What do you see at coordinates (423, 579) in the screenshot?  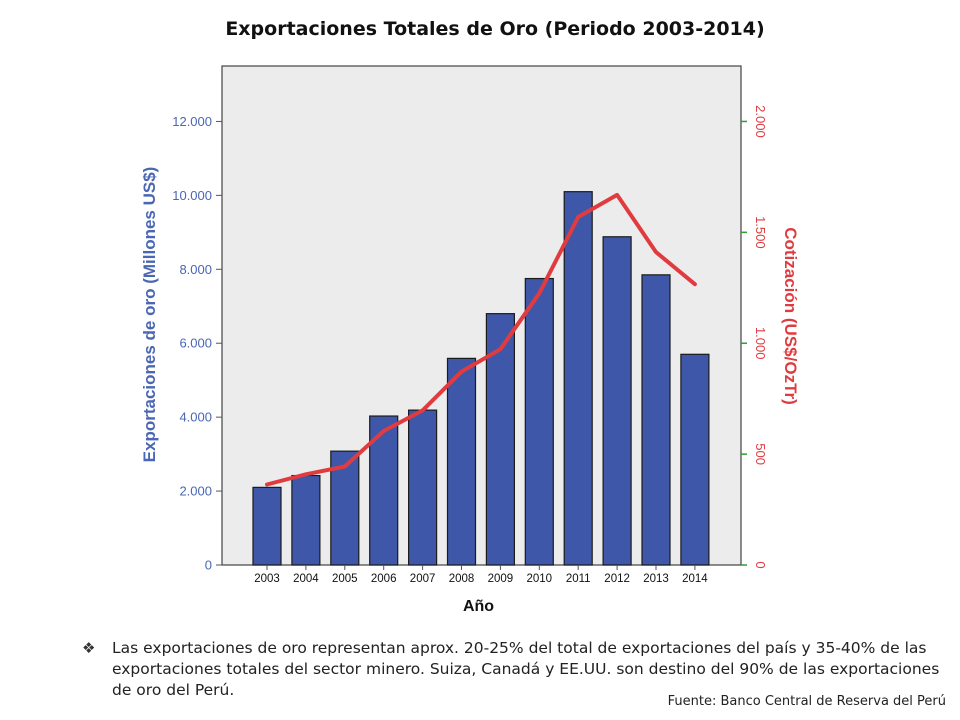 I see `x-tick-label: 2007` at bounding box center [423, 579].